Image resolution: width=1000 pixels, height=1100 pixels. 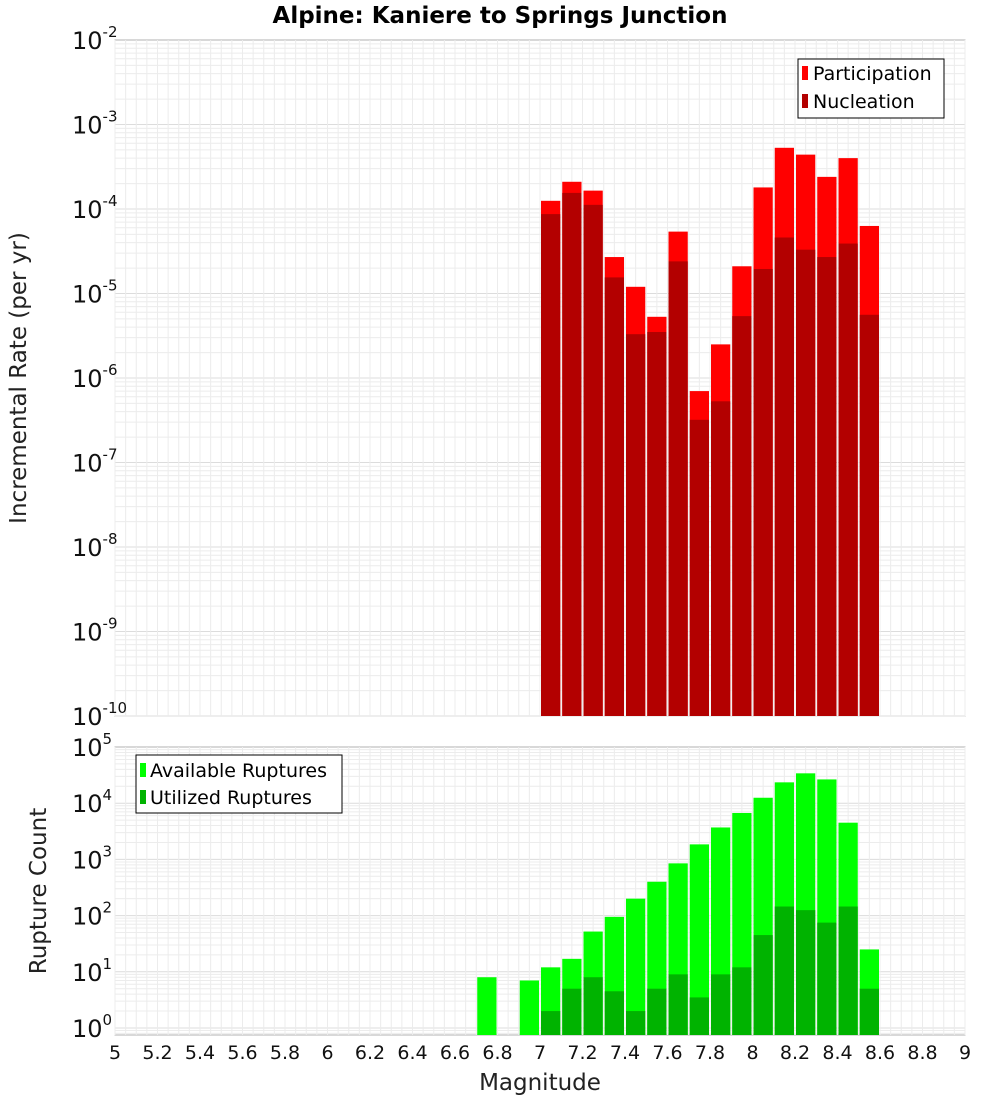 What do you see at coordinates (95, 124) in the screenshot?
I see `rate-y-tick-label: 10⁻³` at bounding box center [95, 124].